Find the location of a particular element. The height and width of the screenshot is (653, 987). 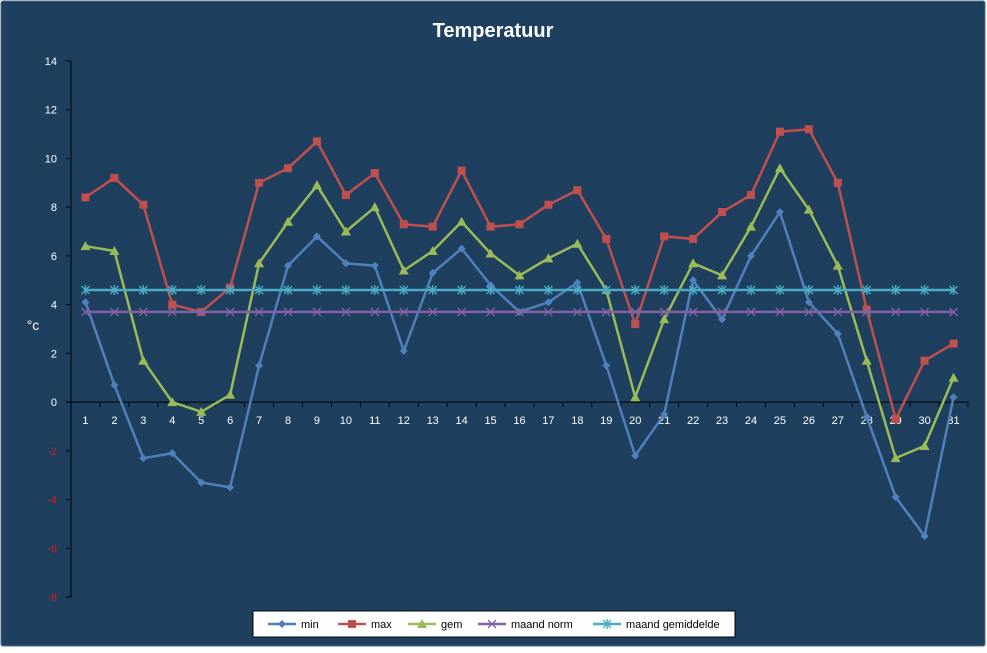

y-tick-label: 4 is located at coordinates (54, 306).